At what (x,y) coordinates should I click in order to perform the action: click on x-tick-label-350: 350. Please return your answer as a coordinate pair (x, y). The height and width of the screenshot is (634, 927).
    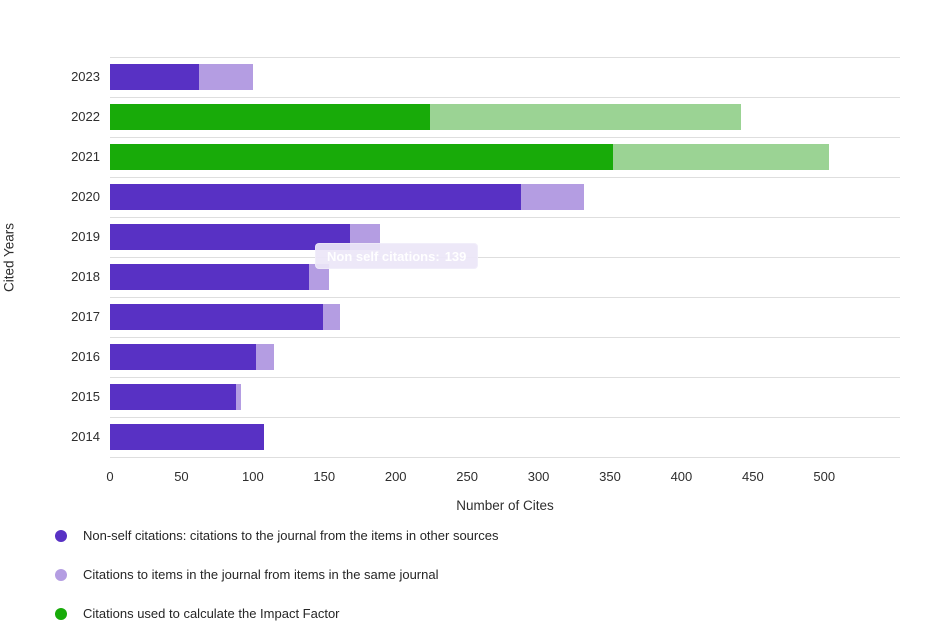
    Looking at the image, I should click on (610, 476).